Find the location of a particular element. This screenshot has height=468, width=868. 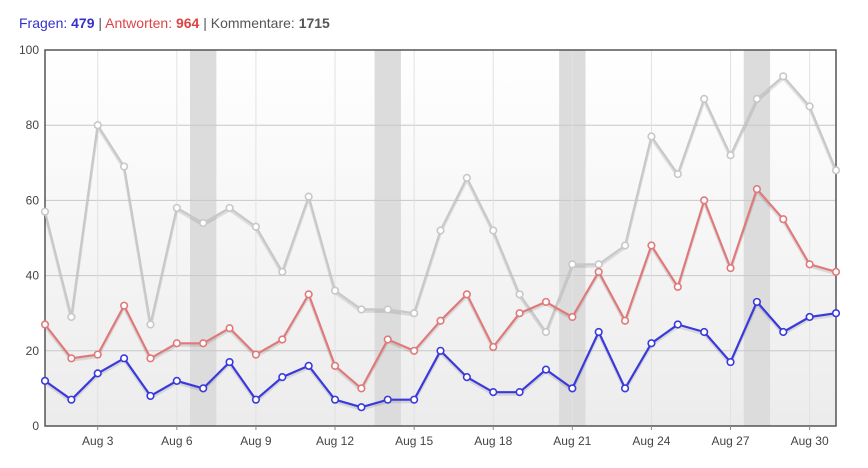

antworten-label: Antworten: is located at coordinates (139, 23).